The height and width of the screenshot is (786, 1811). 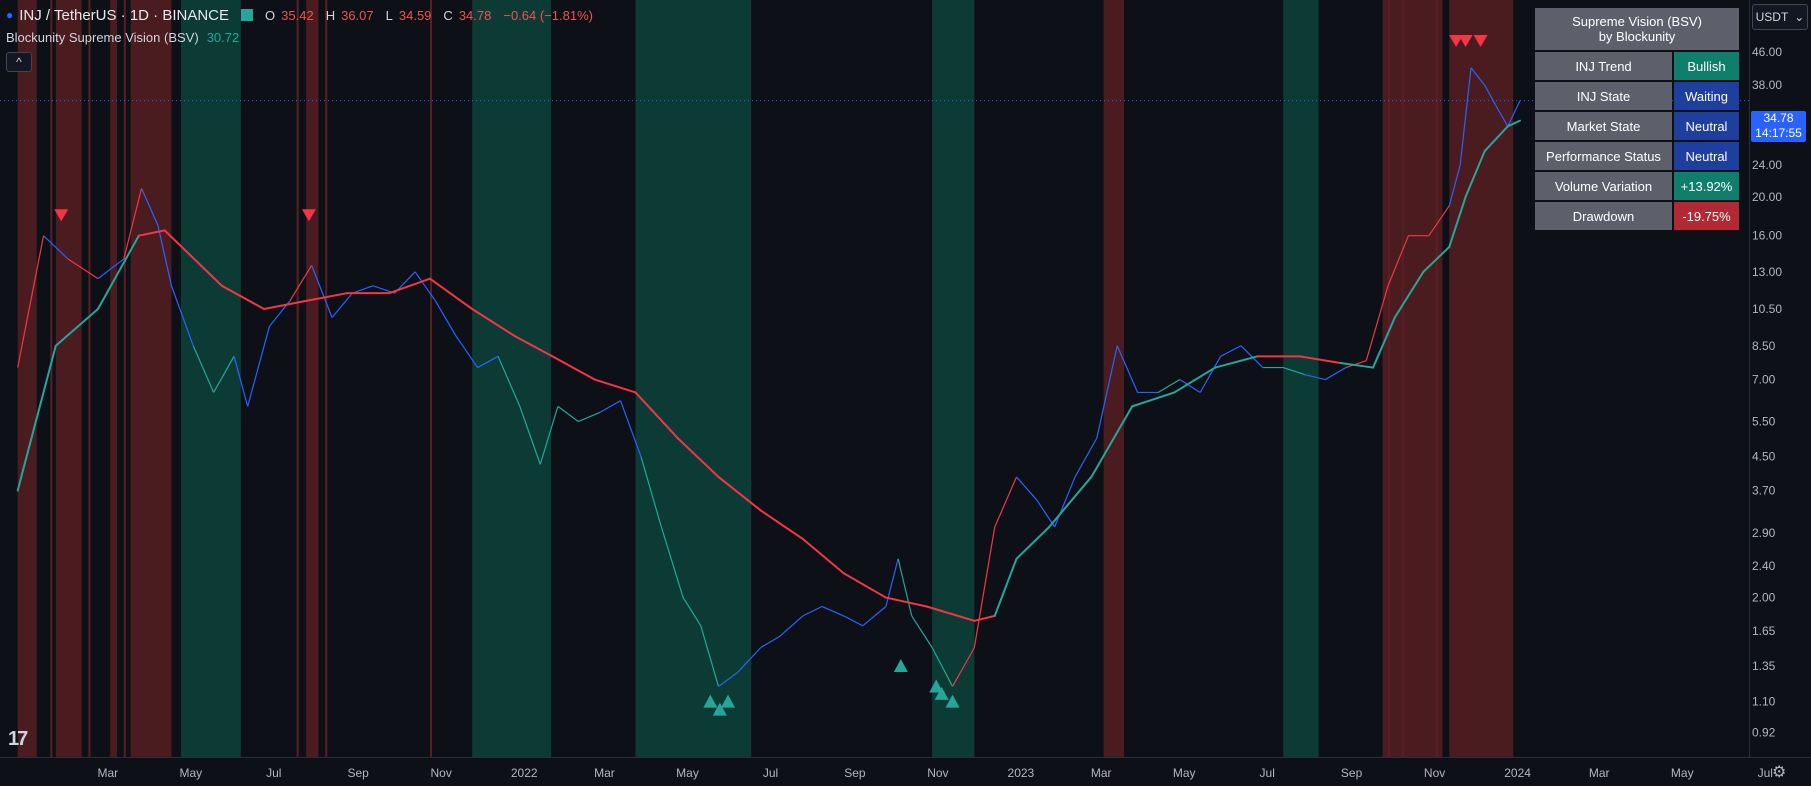 I want to click on row-key: Drawdown, so click(x=1603, y=216).